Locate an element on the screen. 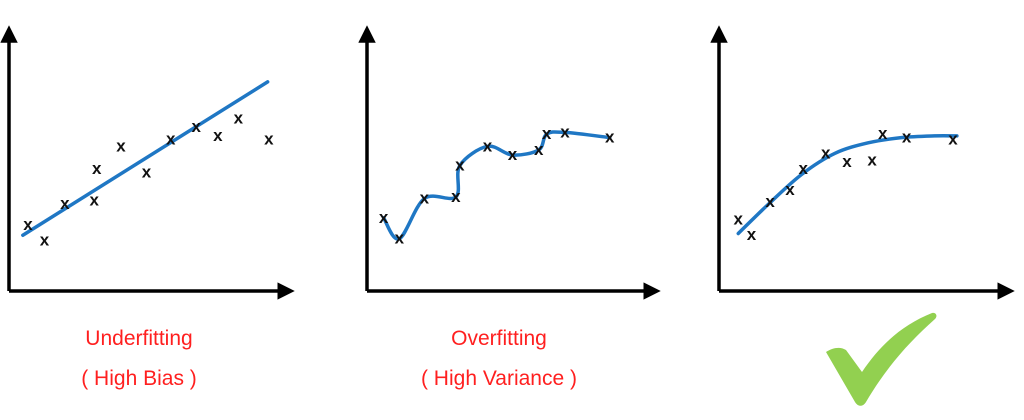 Image resolution: width=1024 pixels, height=420 pixels. caption-high-bias-label: ( High Bias ) is located at coordinates (139, 378).